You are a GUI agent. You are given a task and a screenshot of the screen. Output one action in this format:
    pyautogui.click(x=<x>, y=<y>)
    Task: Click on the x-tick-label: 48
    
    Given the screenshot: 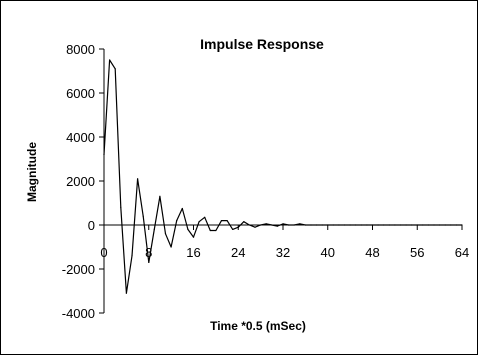 What is the action you would take?
    pyautogui.click(x=372, y=252)
    